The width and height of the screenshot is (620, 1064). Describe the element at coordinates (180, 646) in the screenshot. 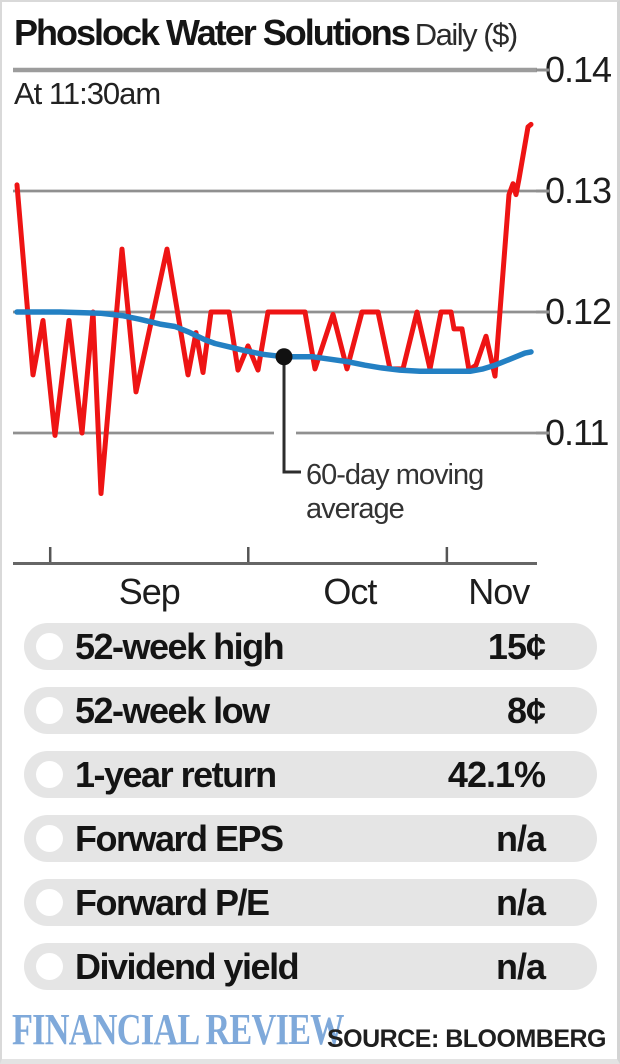

I see `stat-label: 52-week high` at that location.